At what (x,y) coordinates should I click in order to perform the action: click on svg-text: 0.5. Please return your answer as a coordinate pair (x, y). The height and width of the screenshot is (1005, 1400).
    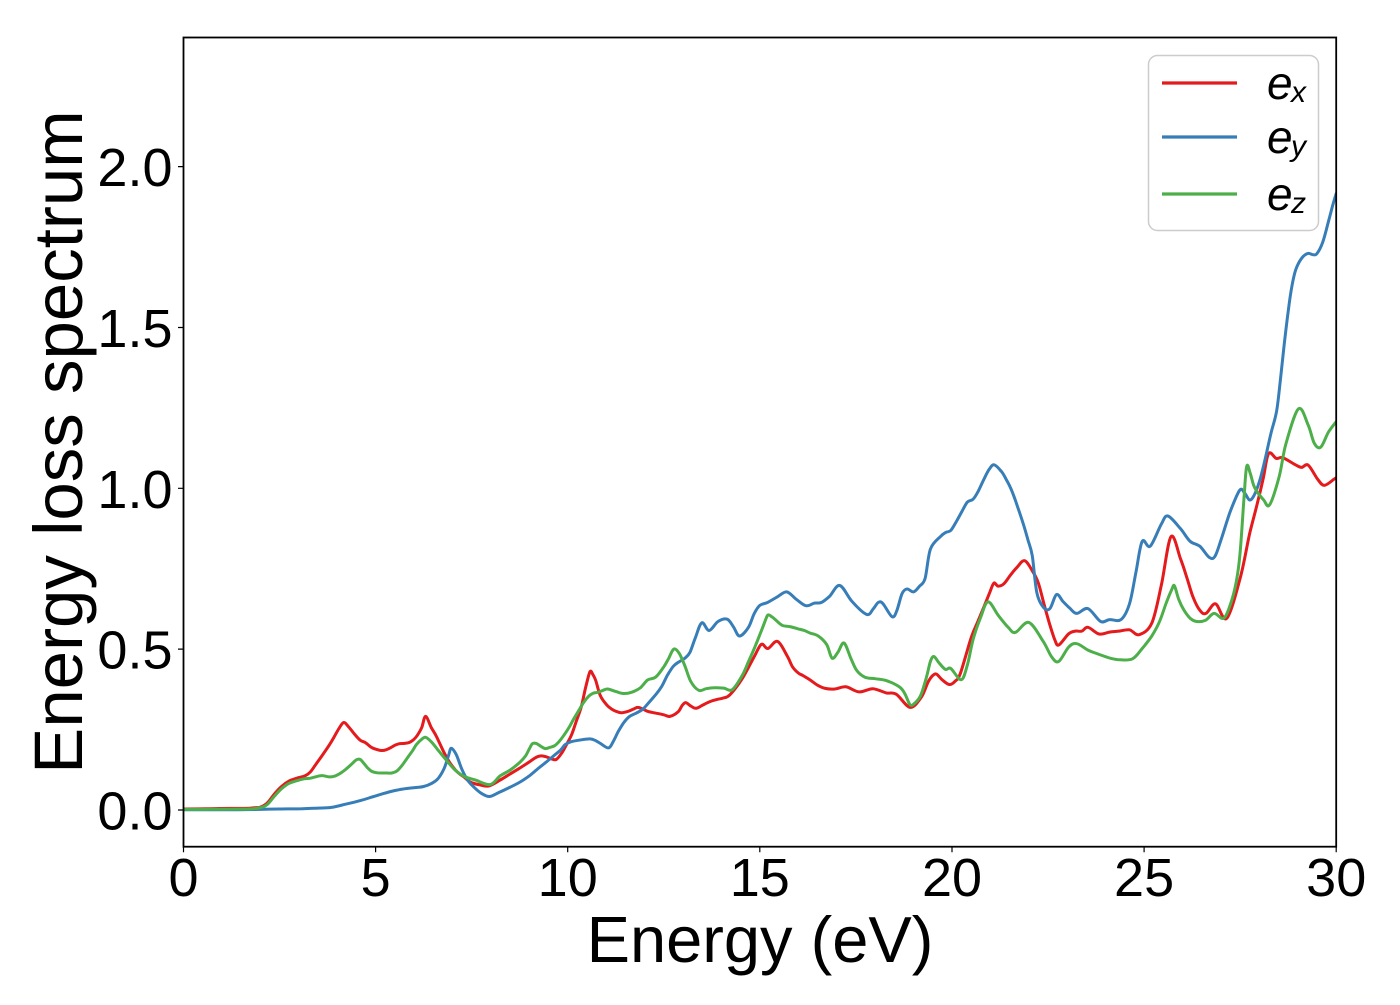
    Looking at the image, I should click on (134, 651).